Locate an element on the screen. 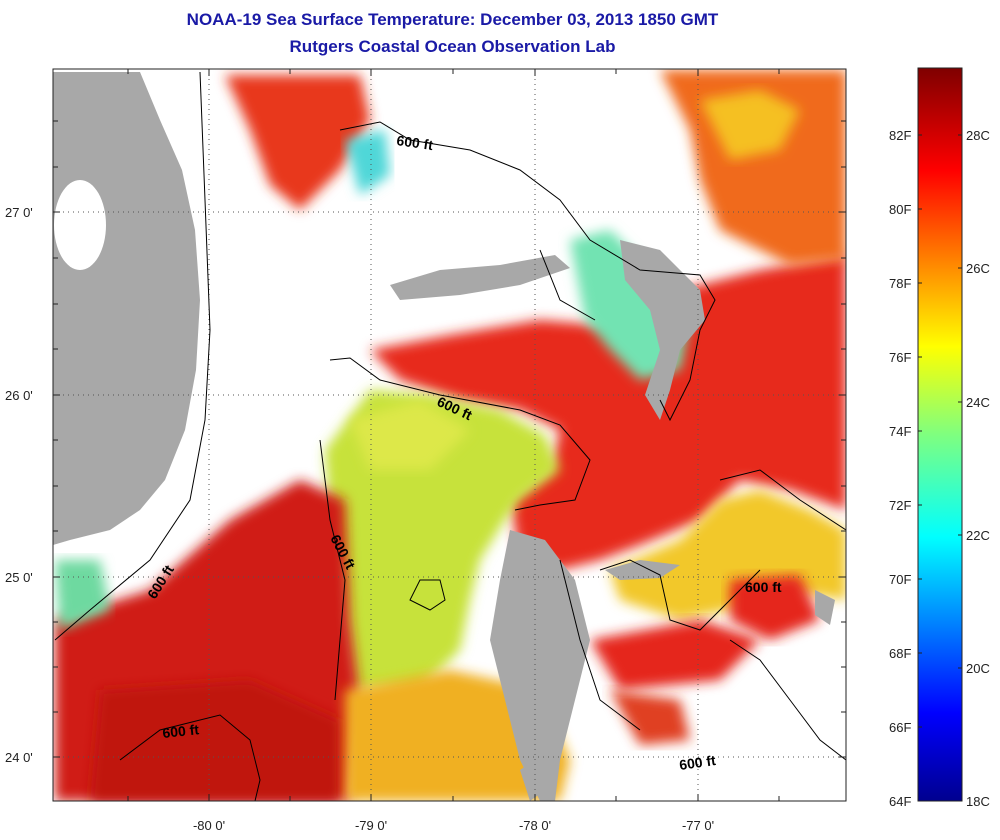  lon-tick-label: -77 0' is located at coordinates (698, 825).